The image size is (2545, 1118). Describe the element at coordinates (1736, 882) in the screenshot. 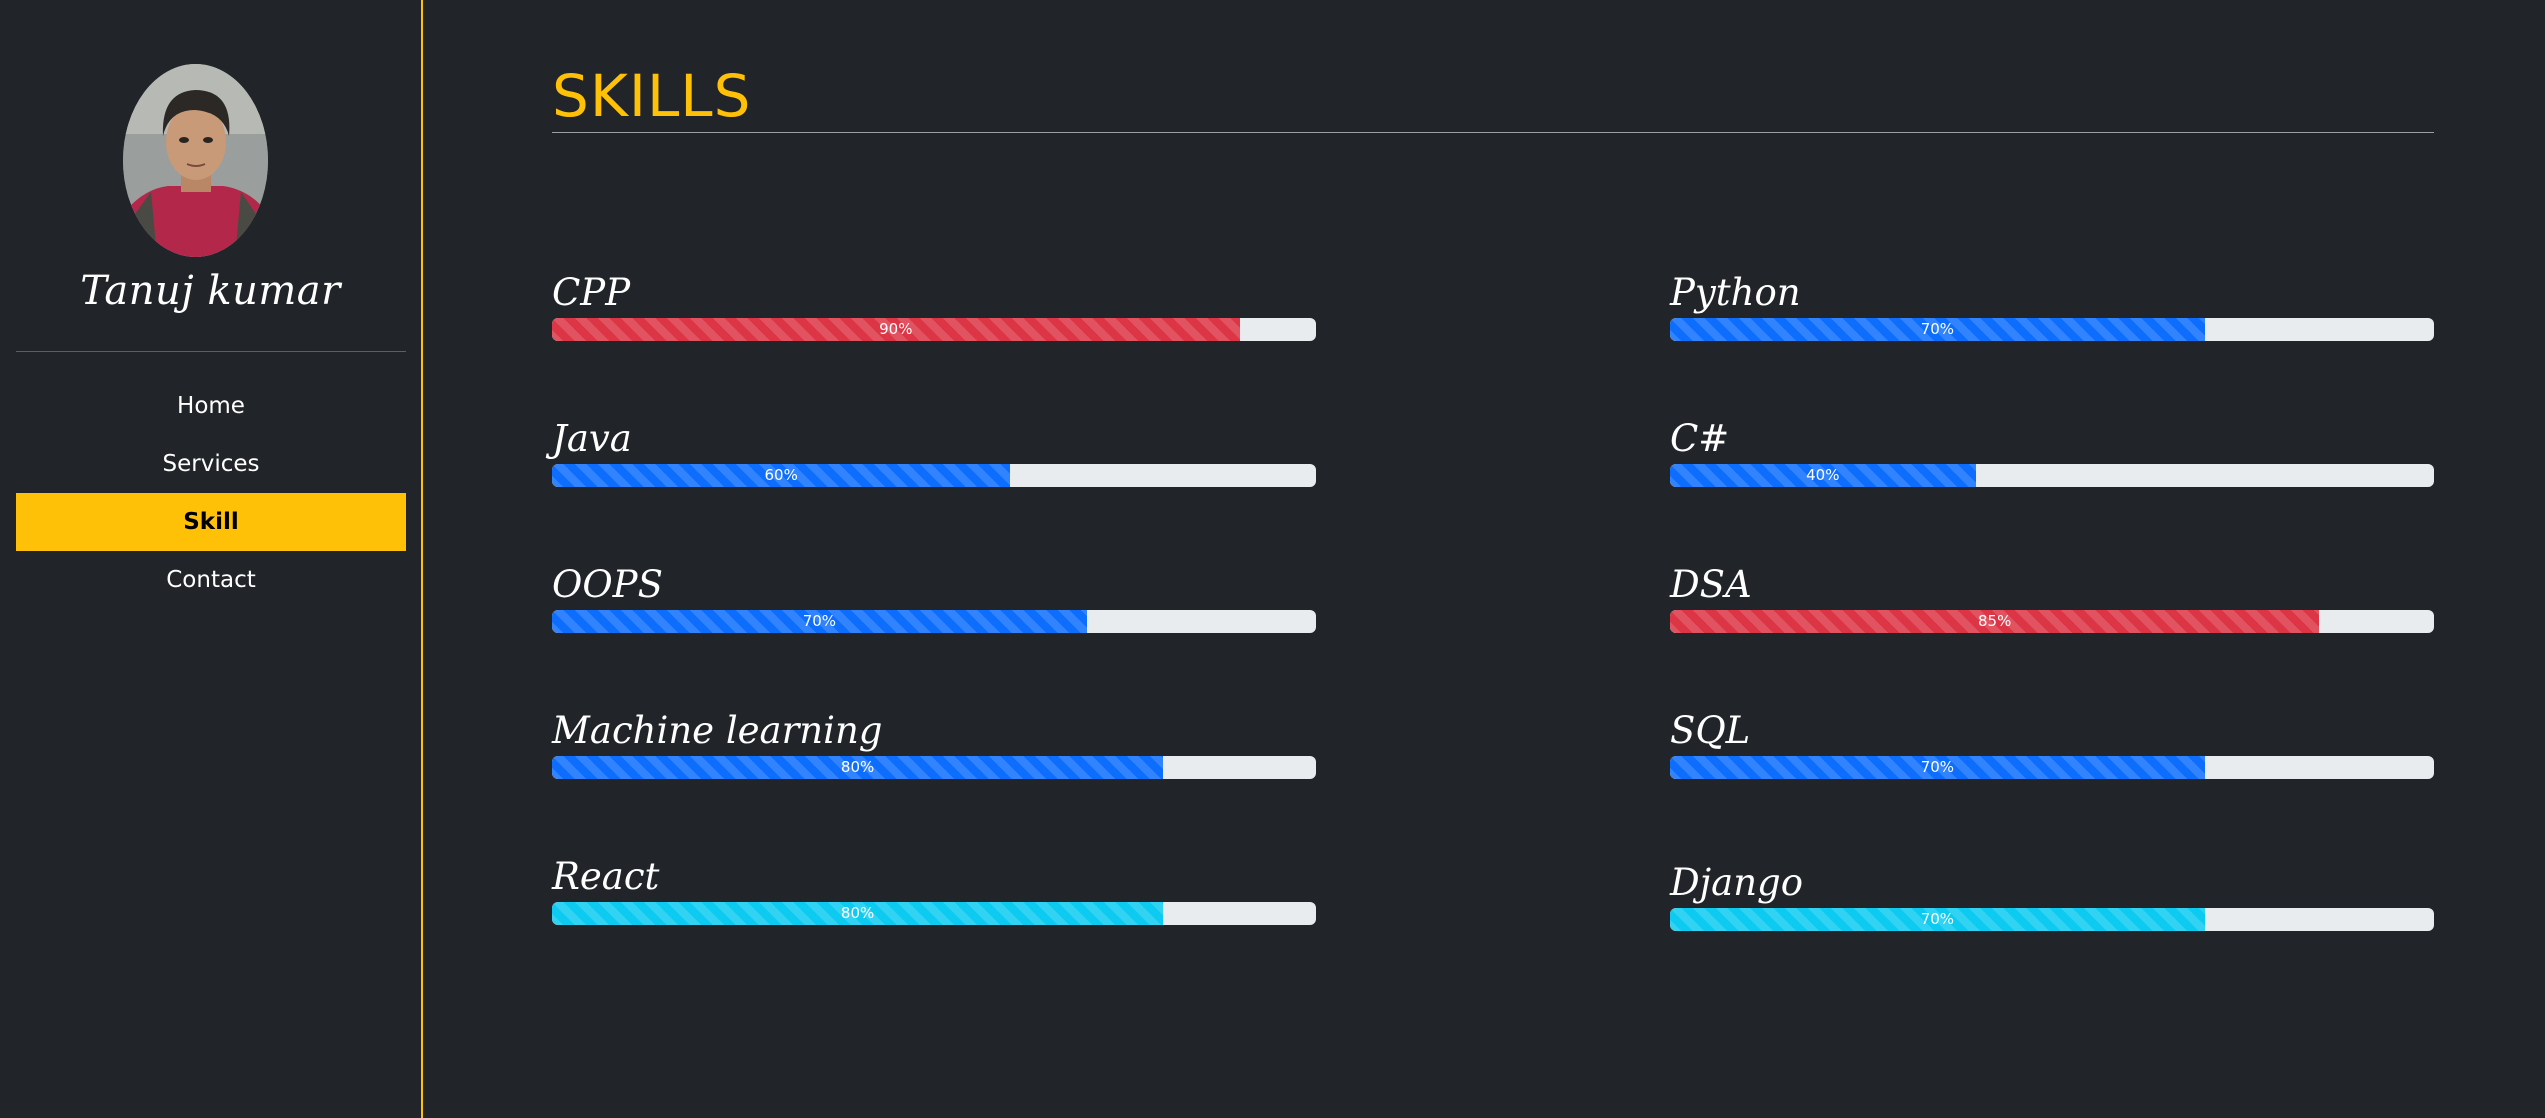

I see `skill-name: Django` at that location.